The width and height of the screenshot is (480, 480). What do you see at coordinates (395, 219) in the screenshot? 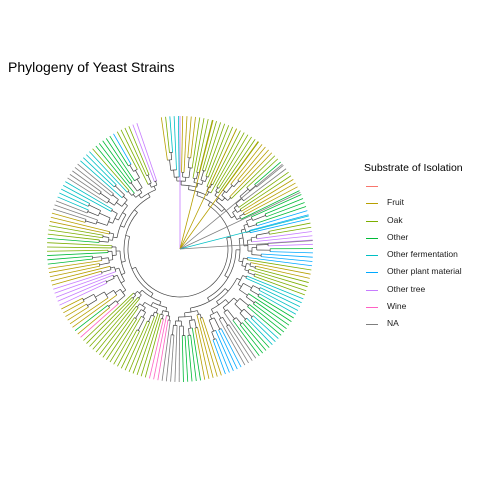
I see `legend-label: Oak` at bounding box center [395, 219].